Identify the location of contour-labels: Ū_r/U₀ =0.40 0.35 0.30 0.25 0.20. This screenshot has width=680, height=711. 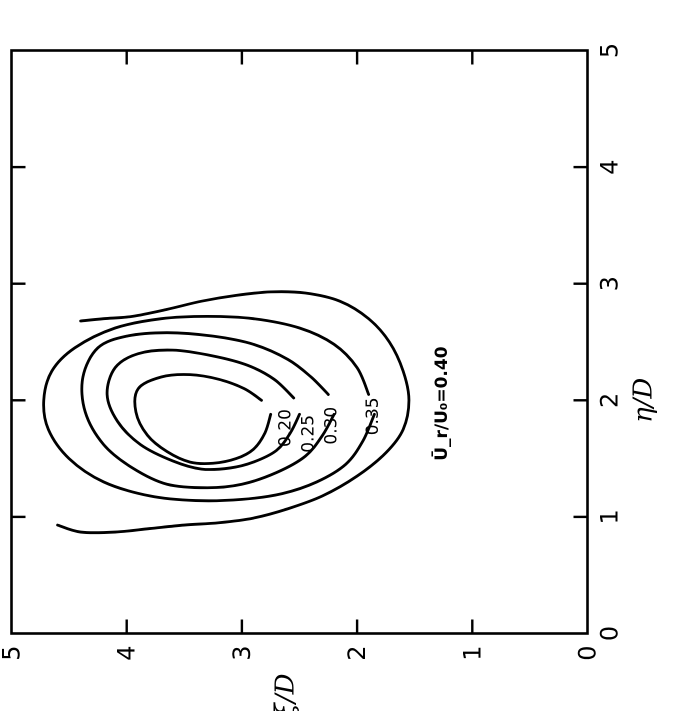
(363, 403).